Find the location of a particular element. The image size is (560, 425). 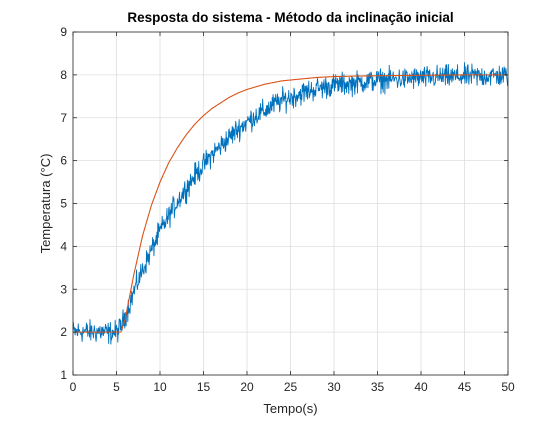

y-tick-label: 9 is located at coordinates (63, 32).